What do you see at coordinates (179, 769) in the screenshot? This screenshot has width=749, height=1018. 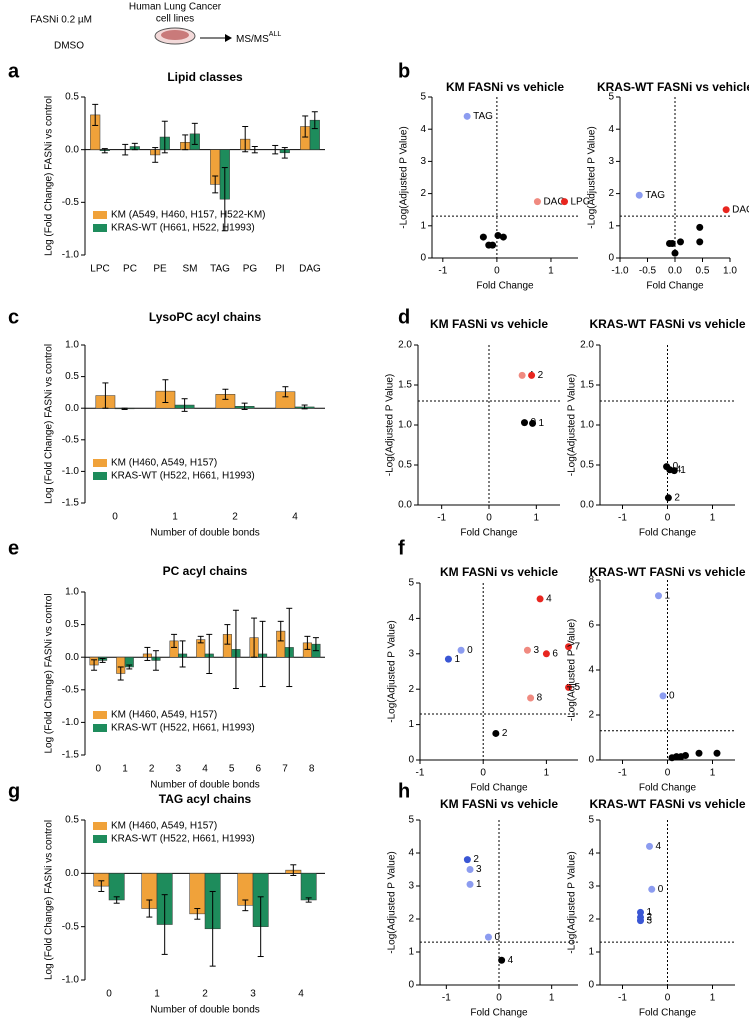 I see `x-tick-label: 3` at bounding box center [179, 769].